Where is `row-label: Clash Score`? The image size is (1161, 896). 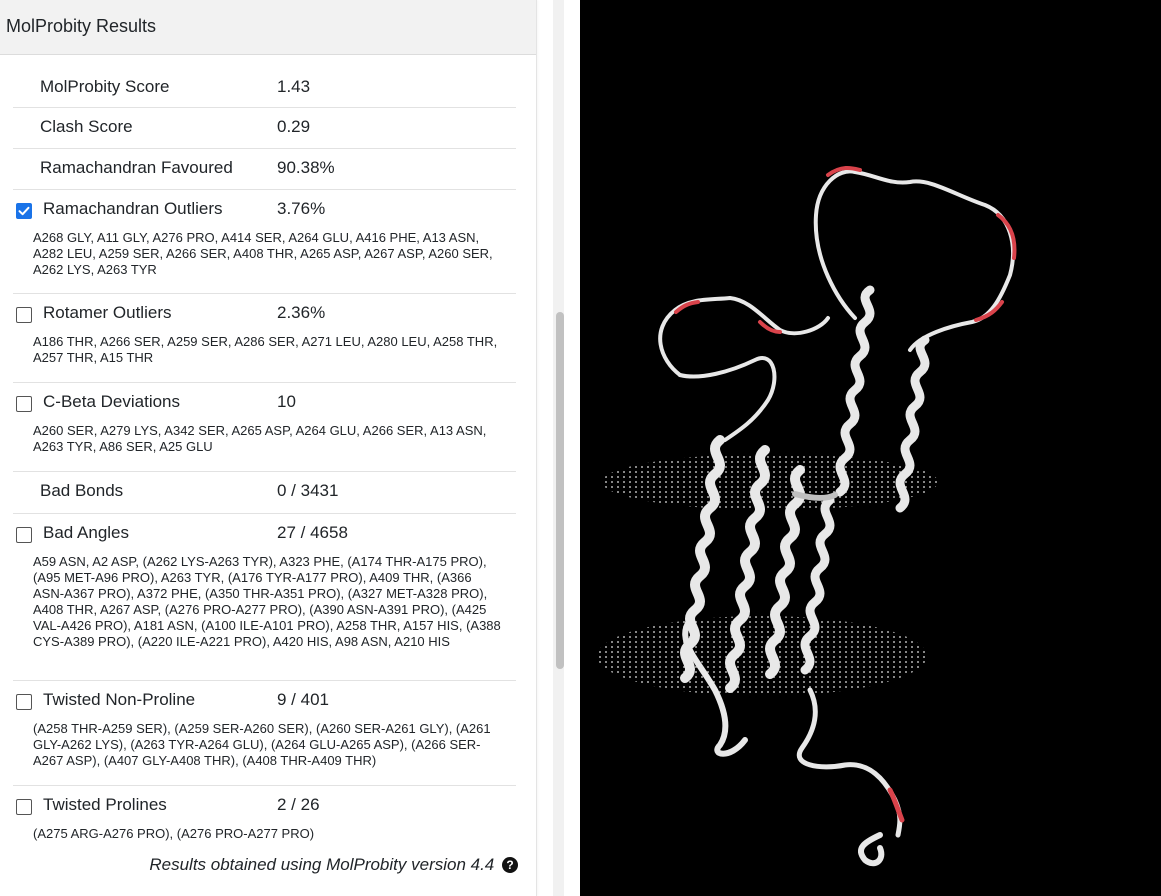
row-label: Clash Score is located at coordinates (86, 126).